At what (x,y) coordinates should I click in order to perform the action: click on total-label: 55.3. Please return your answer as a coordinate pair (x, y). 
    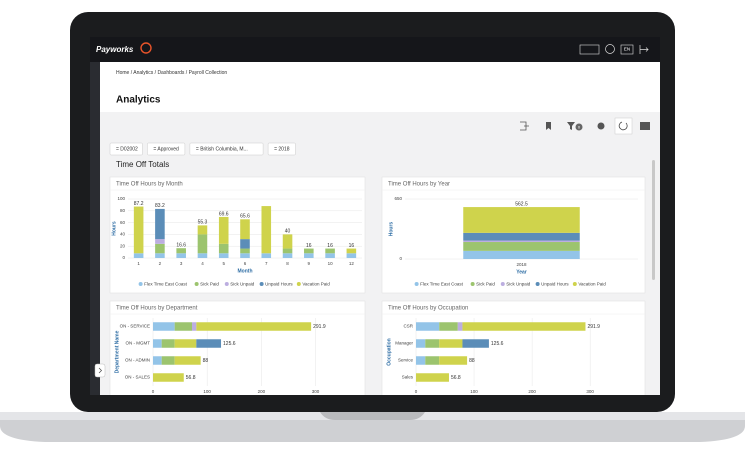
    Looking at the image, I should click on (203, 223).